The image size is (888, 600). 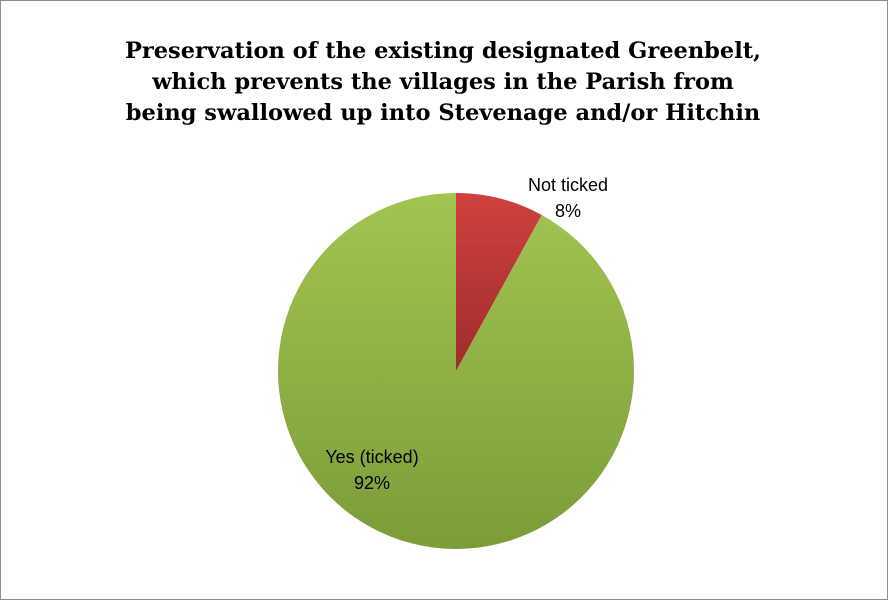 What do you see at coordinates (568, 211) in the screenshot?
I see `data-label-percent: 8%` at bounding box center [568, 211].